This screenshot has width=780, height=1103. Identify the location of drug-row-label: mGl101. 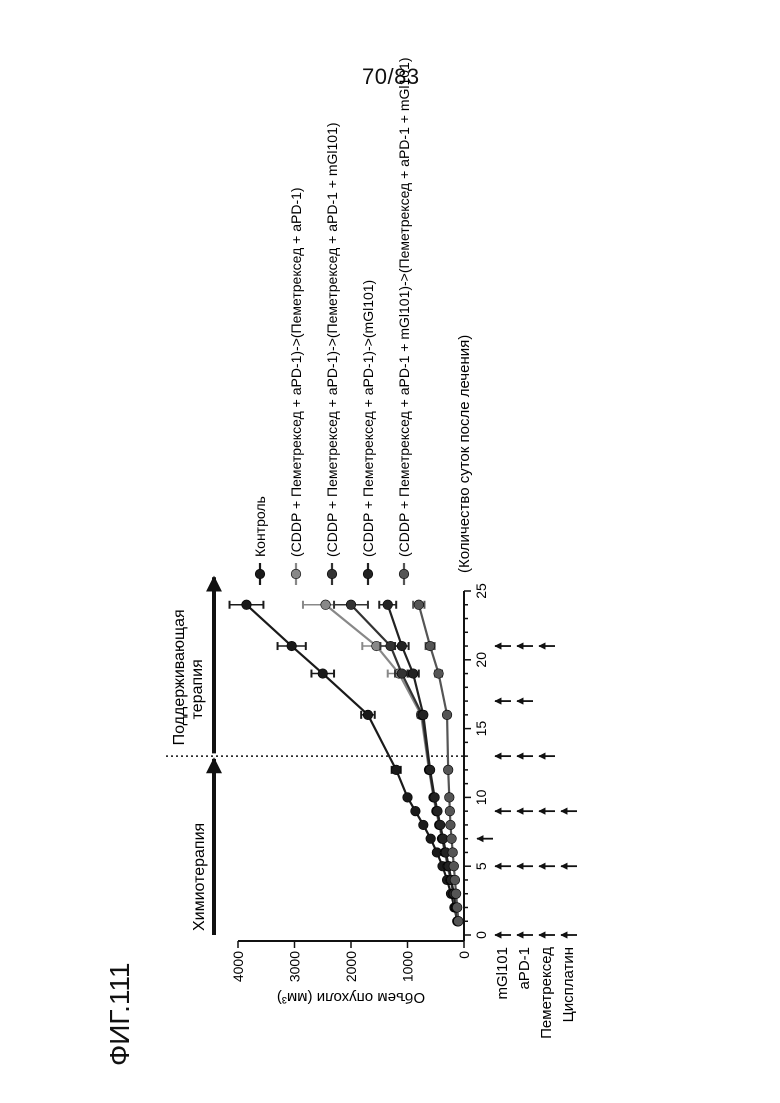
(502, 973).